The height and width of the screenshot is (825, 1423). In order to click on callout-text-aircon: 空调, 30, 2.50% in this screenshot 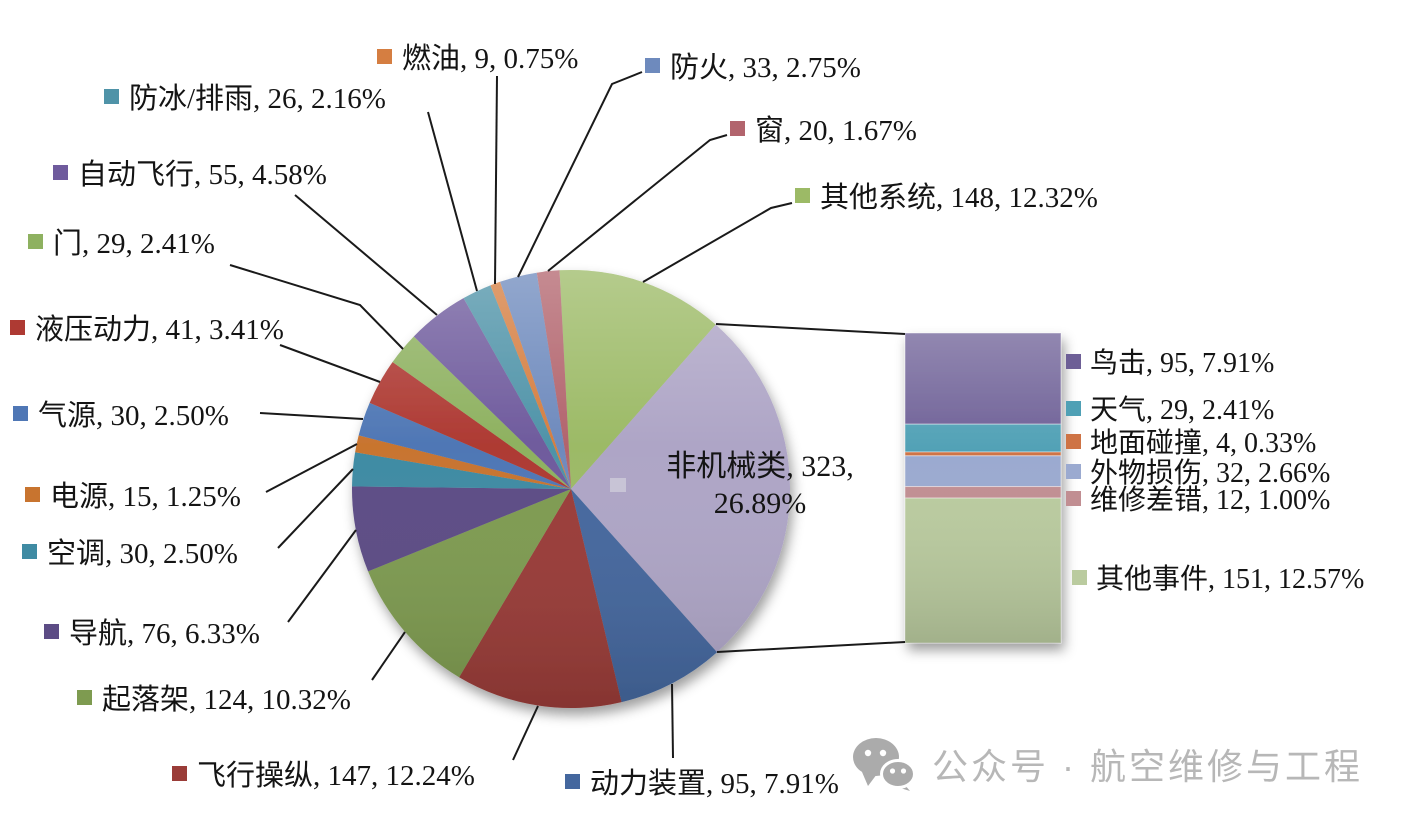, I will do `click(142, 554)`.